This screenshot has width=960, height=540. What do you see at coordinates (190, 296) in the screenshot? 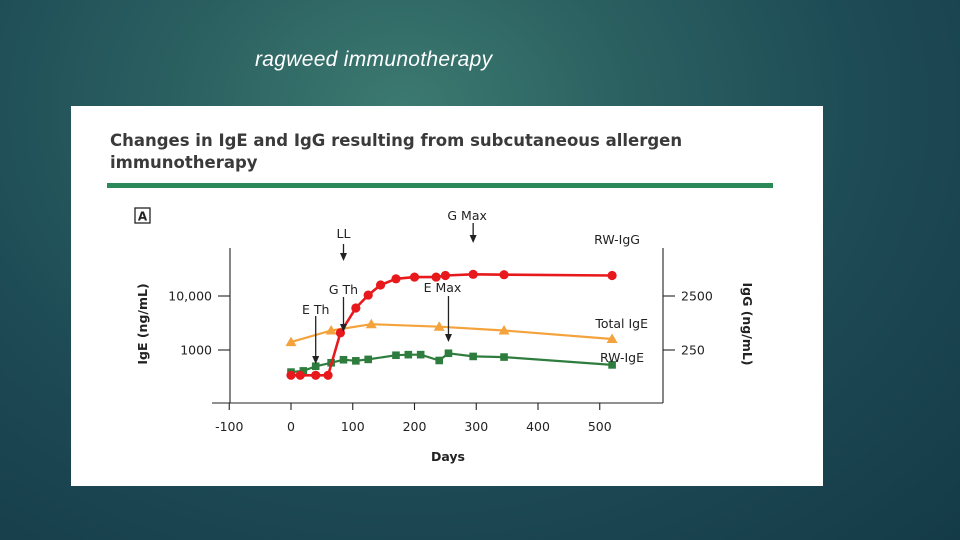
I see `y-left-tick-label: 10,000` at bounding box center [190, 296].